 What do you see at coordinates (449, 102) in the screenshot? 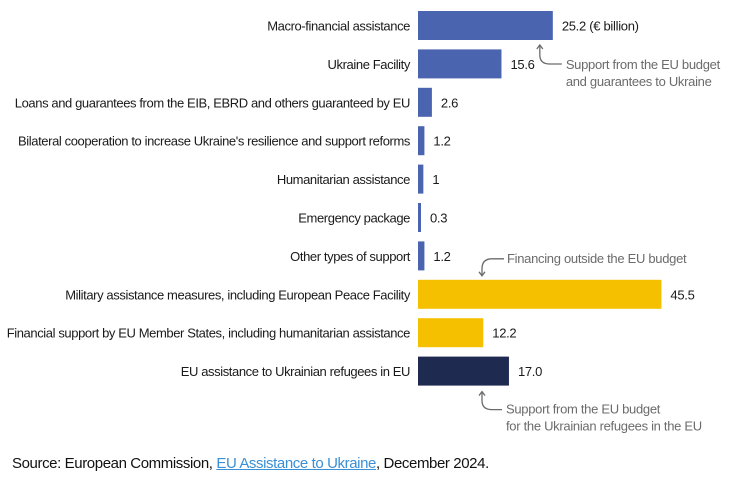
I see `value-label: 2.6` at bounding box center [449, 102].